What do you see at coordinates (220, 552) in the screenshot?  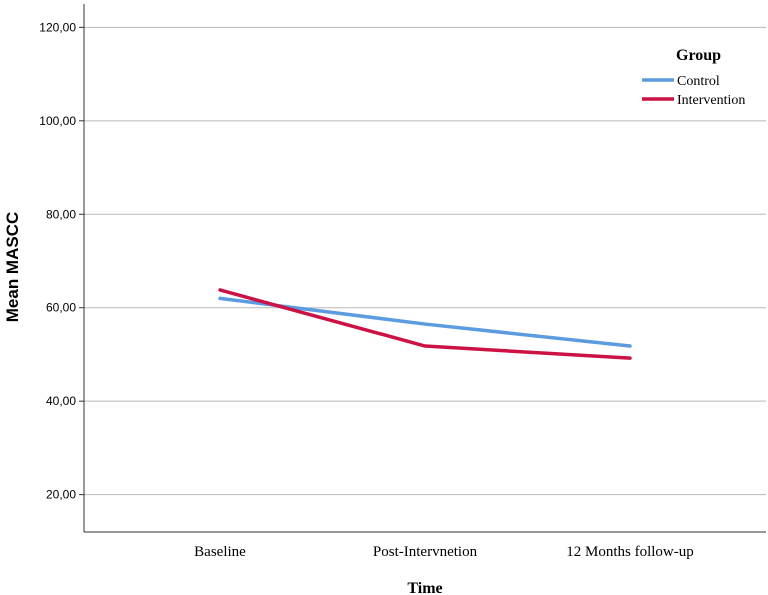 I see `x-tick-label: Baseline` at bounding box center [220, 552].